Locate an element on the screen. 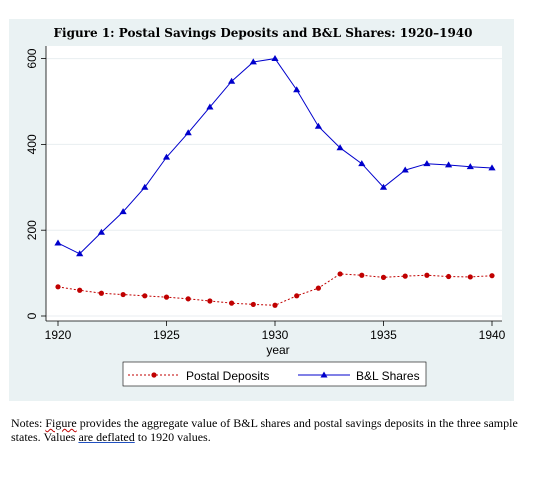  x-tick-label: 1940 is located at coordinates (492, 335).